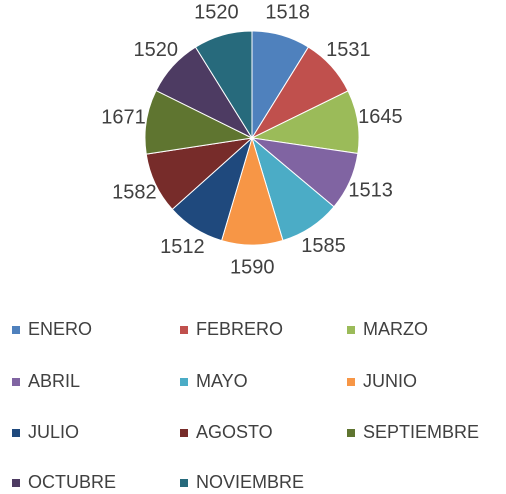  What do you see at coordinates (421, 432) in the screenshot?
I see `legend-label: SEPTIEMBRE` at bounding box center [421, 432].